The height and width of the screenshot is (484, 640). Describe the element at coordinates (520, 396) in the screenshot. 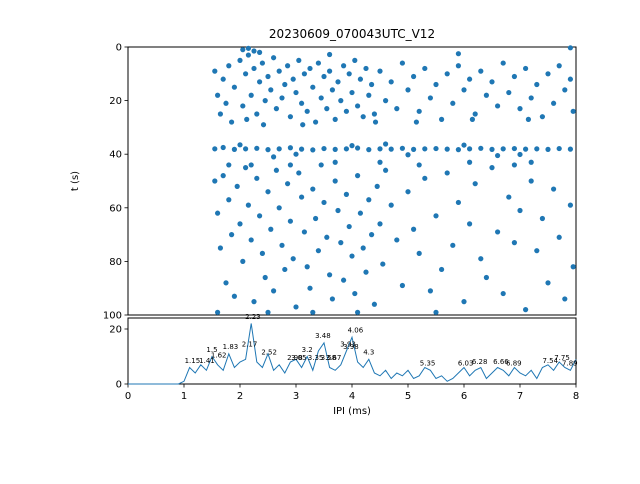

I see `x-tick-label: 7` at that location.